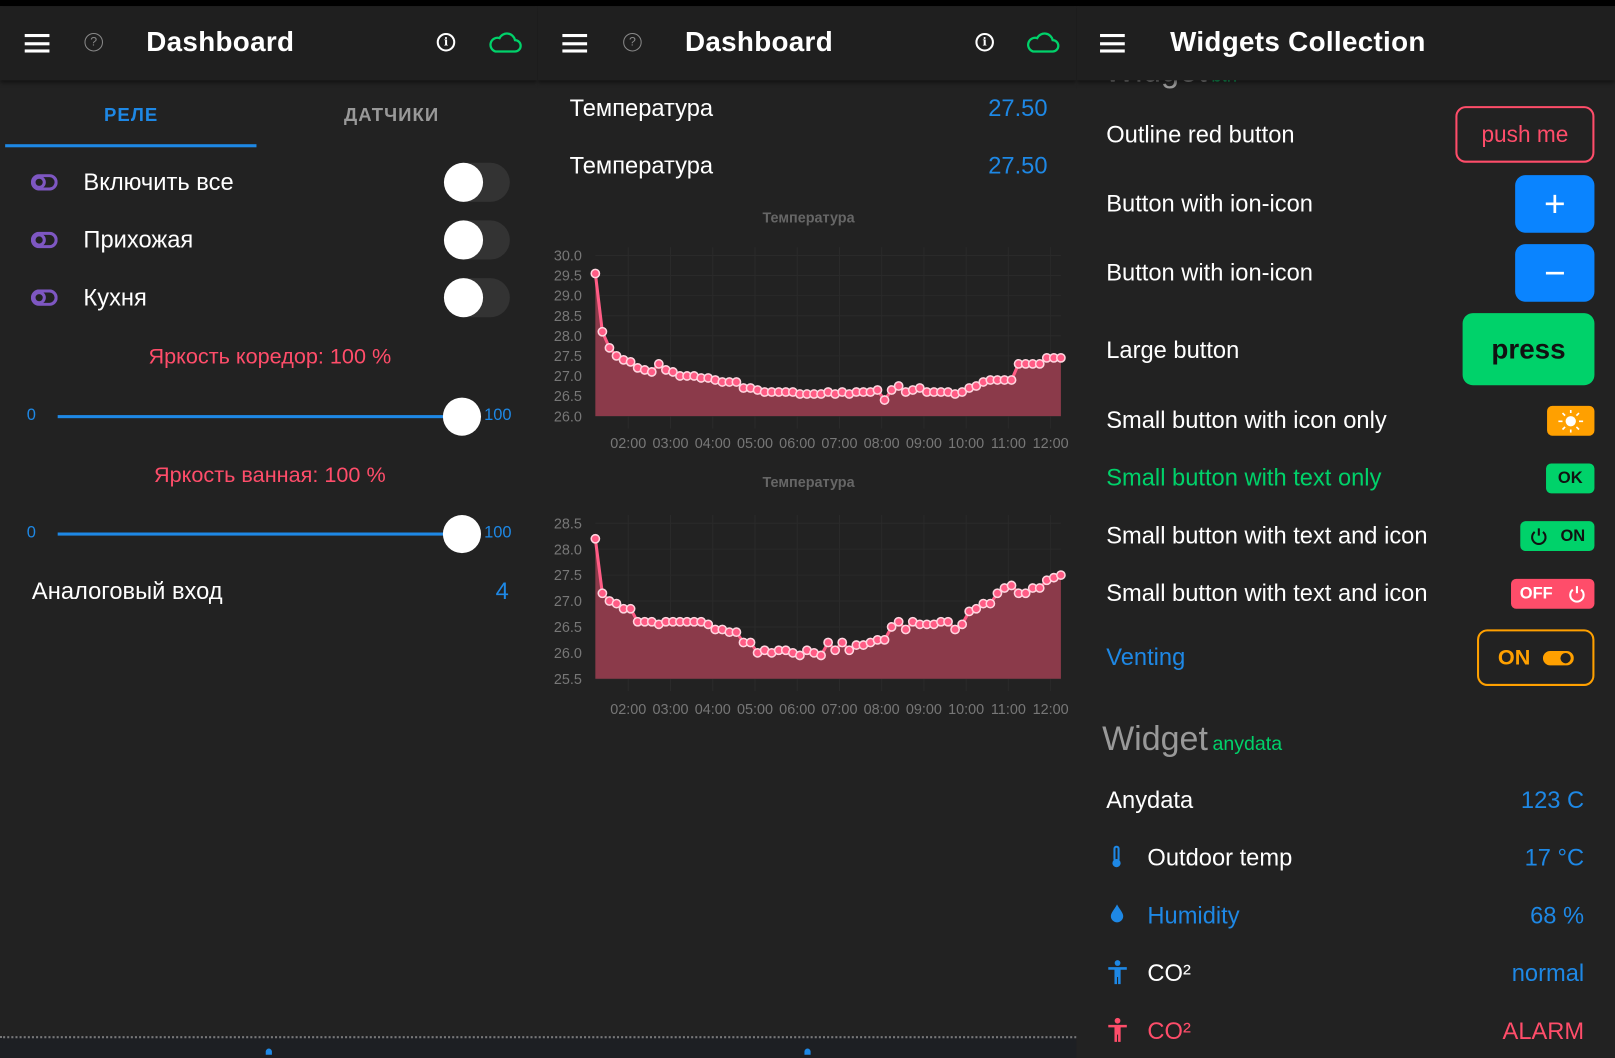 This screenshot has width=1615, height=1058. Describe the element at coordinates (1051, 710) in the screenshot. I see `x-tick-label: 12:00` at that location.